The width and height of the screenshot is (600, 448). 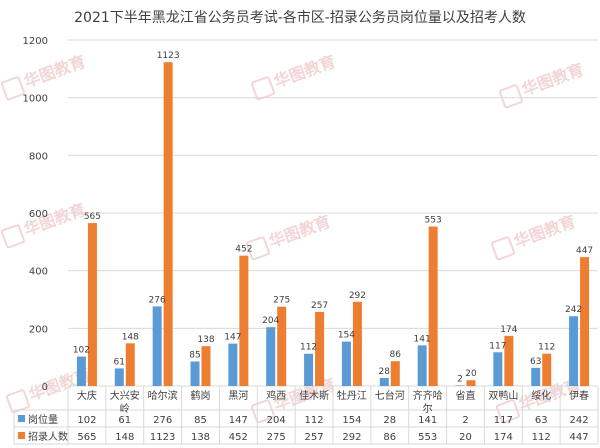 I want to click on x-tick-label: 牡丹江, so click(x=352, y=395).